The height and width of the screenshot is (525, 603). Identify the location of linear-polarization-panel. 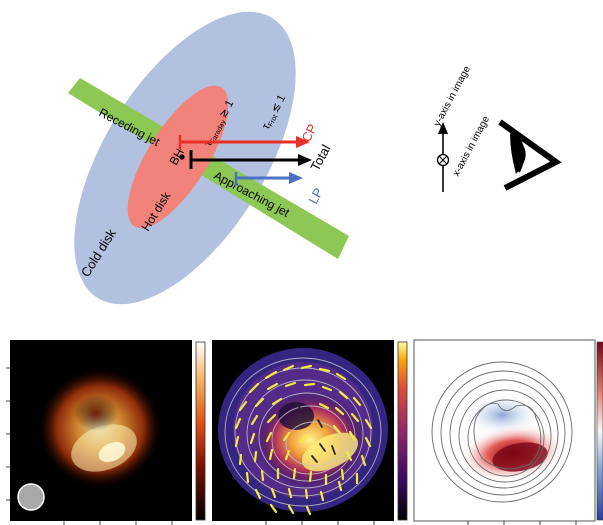
(310, 432).